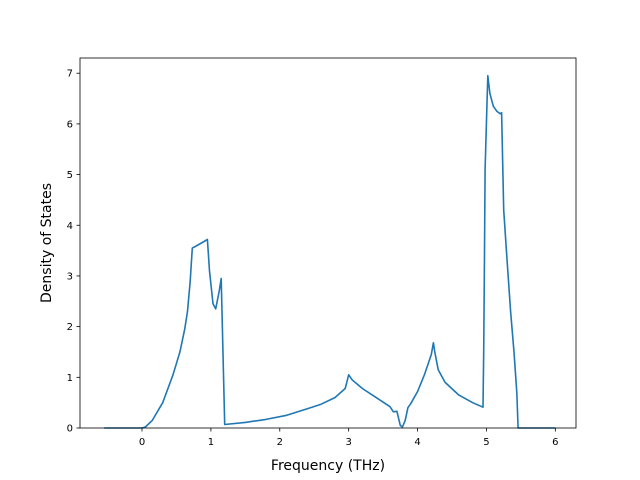 This screenshot has height=480, width=640. I want to click on x-tick-label: 4, so click(417, 442).